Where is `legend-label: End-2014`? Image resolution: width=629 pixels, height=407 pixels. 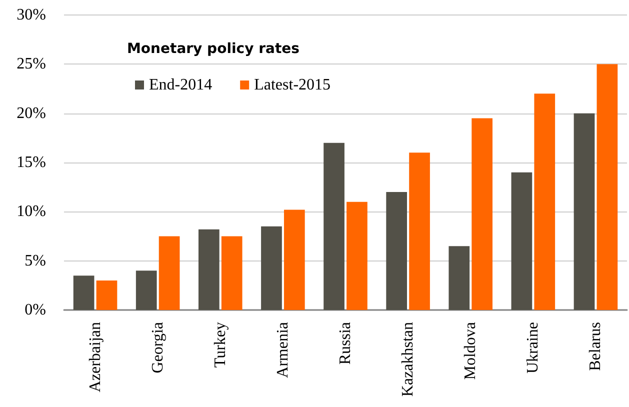 legend-label: End-2014 is located at coordinates (180, 85).